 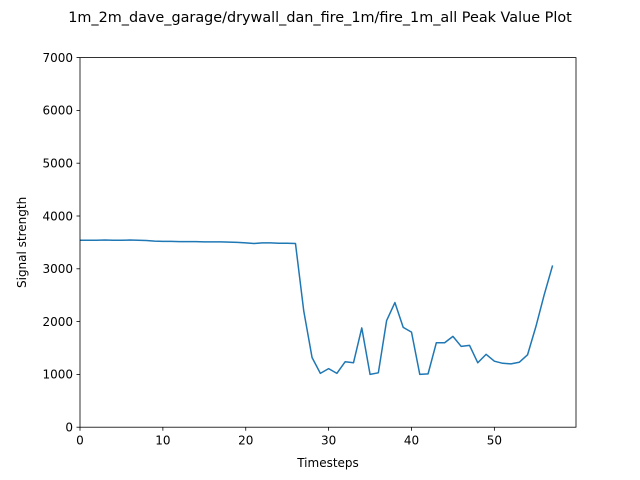 I want to click on y-tick-label: 0, so click(x=69, y=428).